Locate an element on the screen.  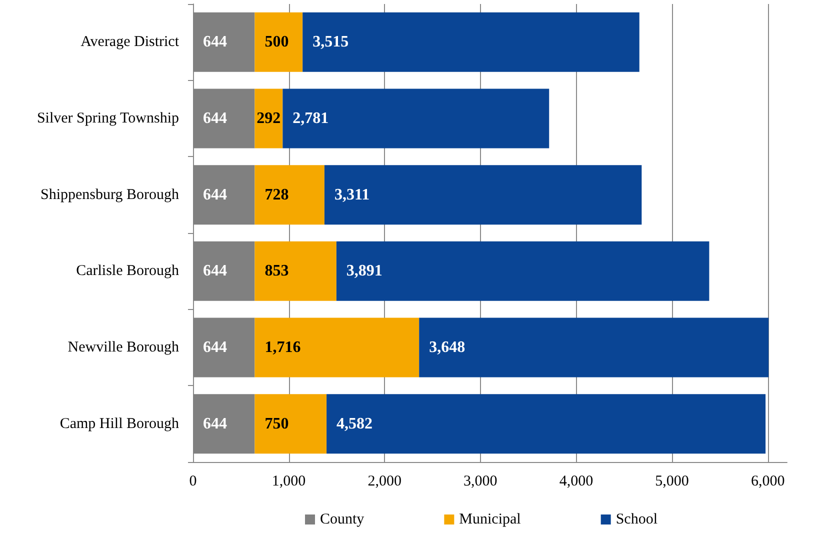
data-label: 292 is located at coordinates (268, 118).